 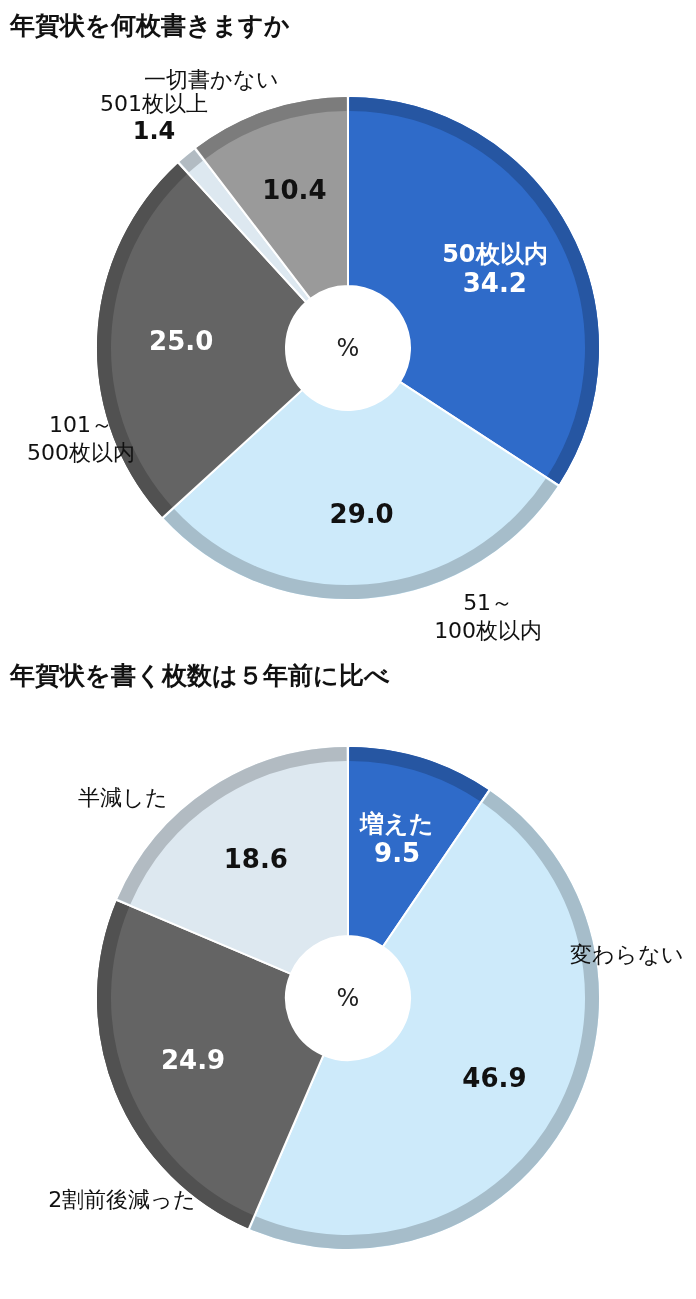 I want to click on slice-label: 変わらない, so click(x=626, y=954).